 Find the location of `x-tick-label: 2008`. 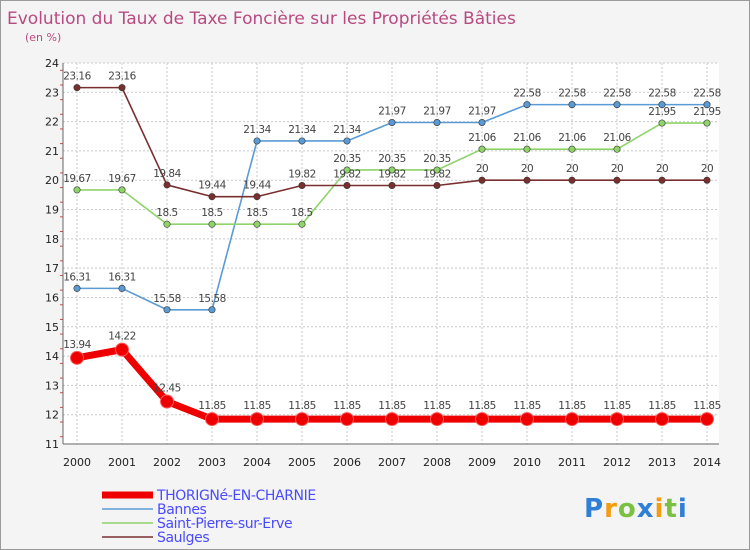

x-tick-label: 2008 is located at coordinates (437, 462).